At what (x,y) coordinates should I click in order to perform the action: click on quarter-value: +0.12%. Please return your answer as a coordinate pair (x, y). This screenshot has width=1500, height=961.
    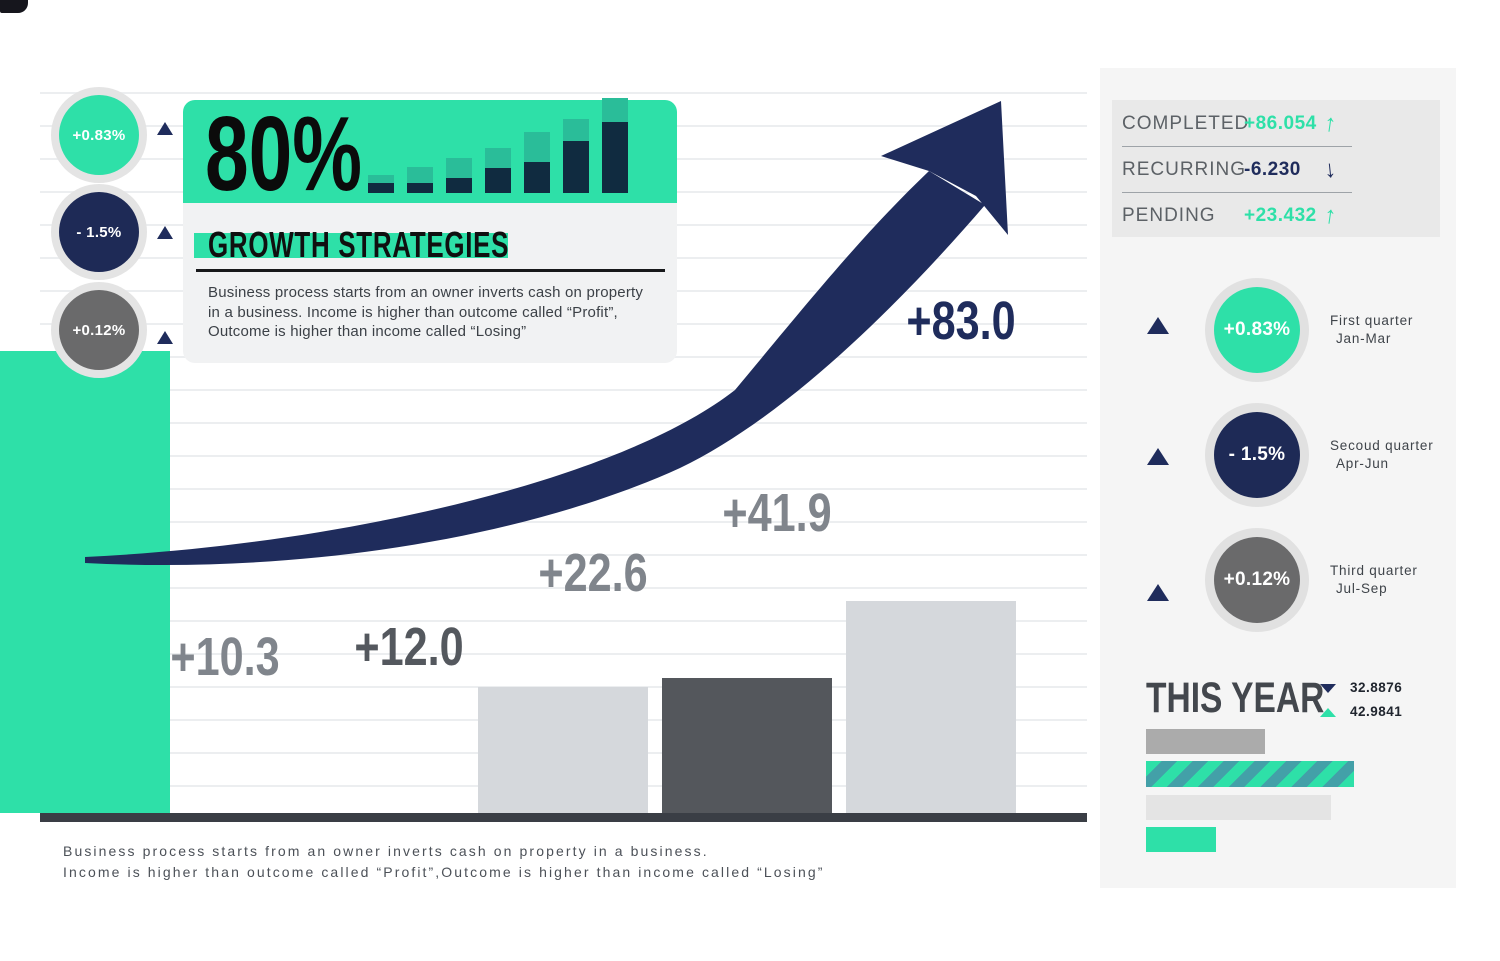
    Looking at the image, I should click on (1257, 579).